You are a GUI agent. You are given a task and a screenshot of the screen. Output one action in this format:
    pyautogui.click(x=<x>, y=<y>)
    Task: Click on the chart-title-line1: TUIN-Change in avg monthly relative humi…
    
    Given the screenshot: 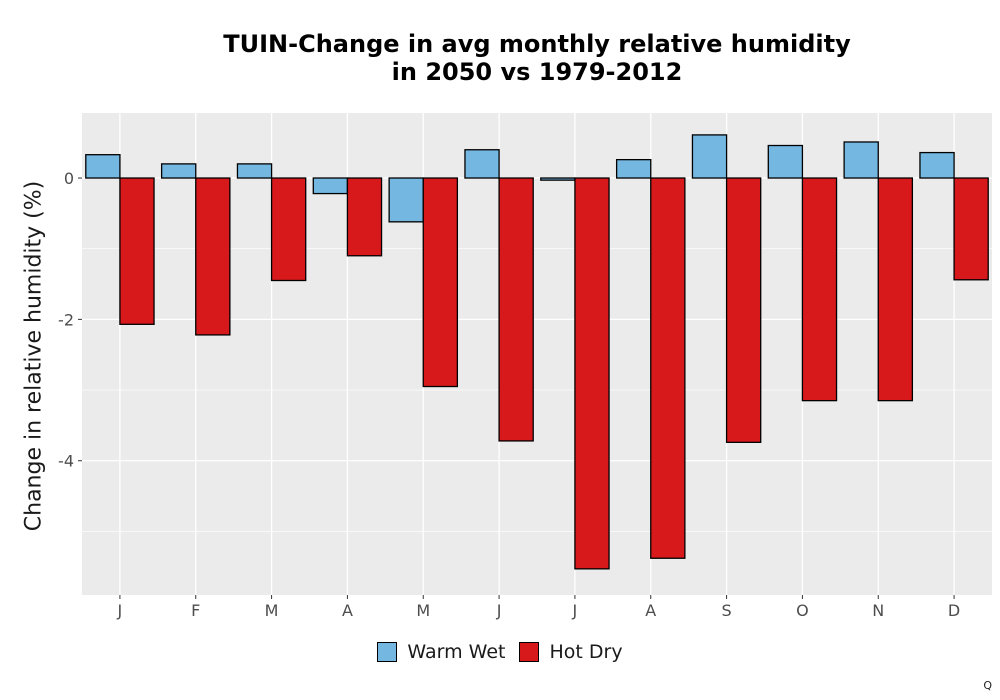 What is the action you would take?
    pyautogui.click(x=537, y=44)
    